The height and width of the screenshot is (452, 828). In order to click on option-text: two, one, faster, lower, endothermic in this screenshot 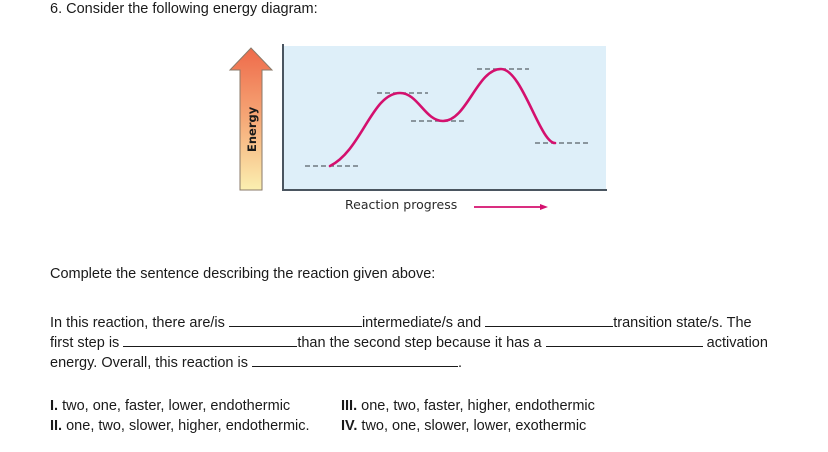, I will do `click(174, 406)`.